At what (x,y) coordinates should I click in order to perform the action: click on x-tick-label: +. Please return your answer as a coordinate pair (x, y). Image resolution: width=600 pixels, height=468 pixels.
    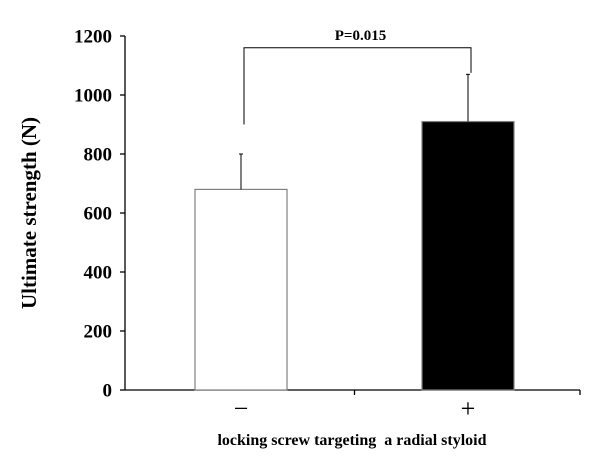
    Looking at the image, I should click on (468, 408).